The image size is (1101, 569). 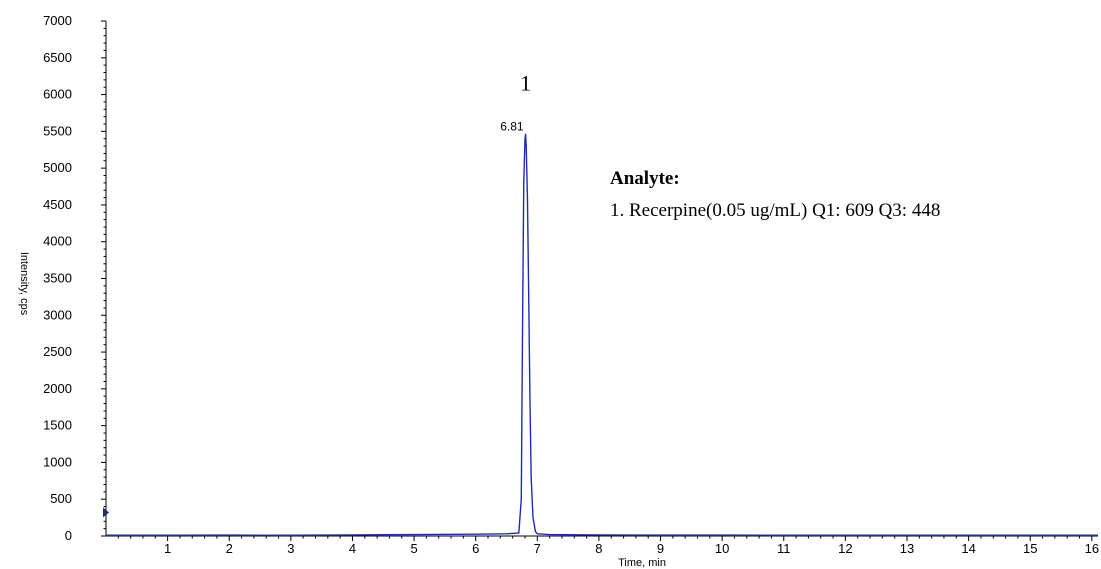 I want to click on y-tick-label: 4500, so click(x=57, y=204).